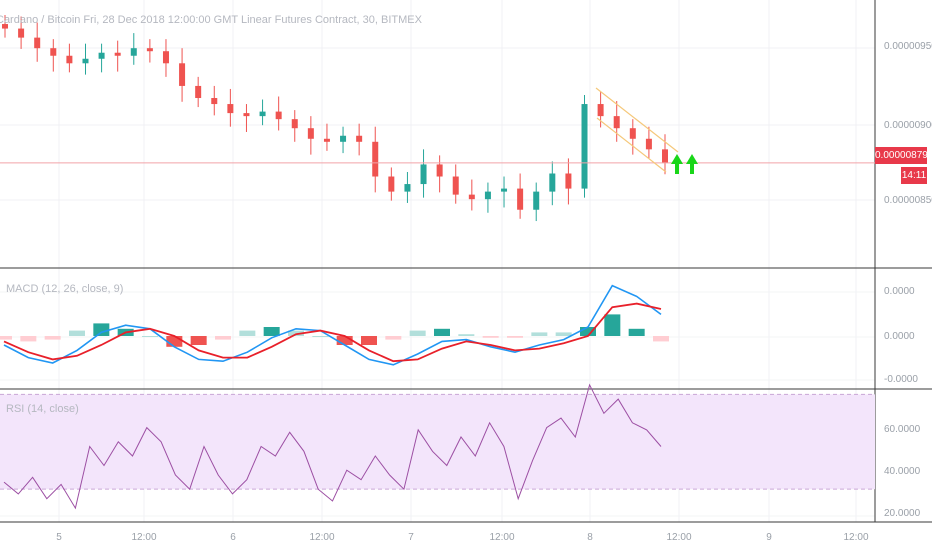 The image size is (932, 555). Describe the element at coordinates (902, 513) in the screenshot. I see `rsi-axis-label: 20.0000` at that location.